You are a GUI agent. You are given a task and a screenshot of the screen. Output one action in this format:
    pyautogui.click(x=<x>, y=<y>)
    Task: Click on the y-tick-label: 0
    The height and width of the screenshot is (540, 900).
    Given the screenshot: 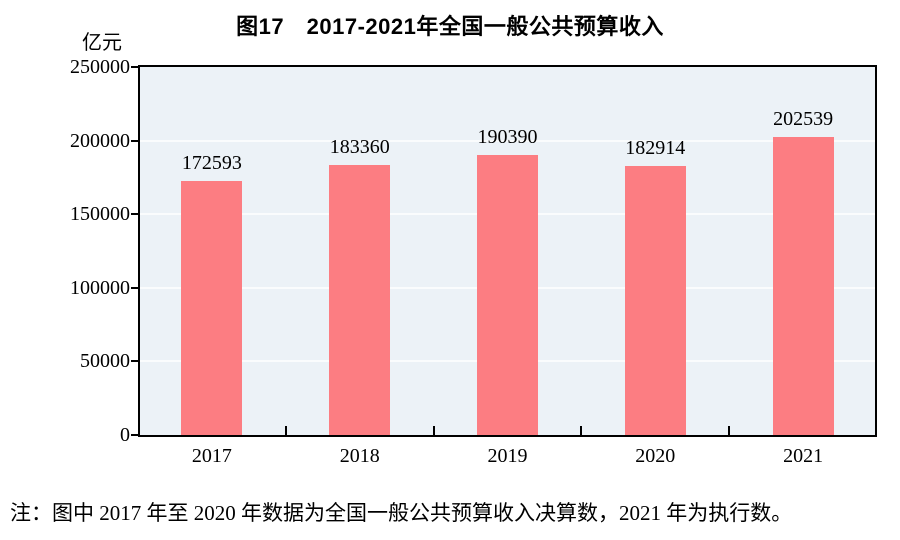 What is the action you would take?
    pyautogui.click(x=125, y=435)
    